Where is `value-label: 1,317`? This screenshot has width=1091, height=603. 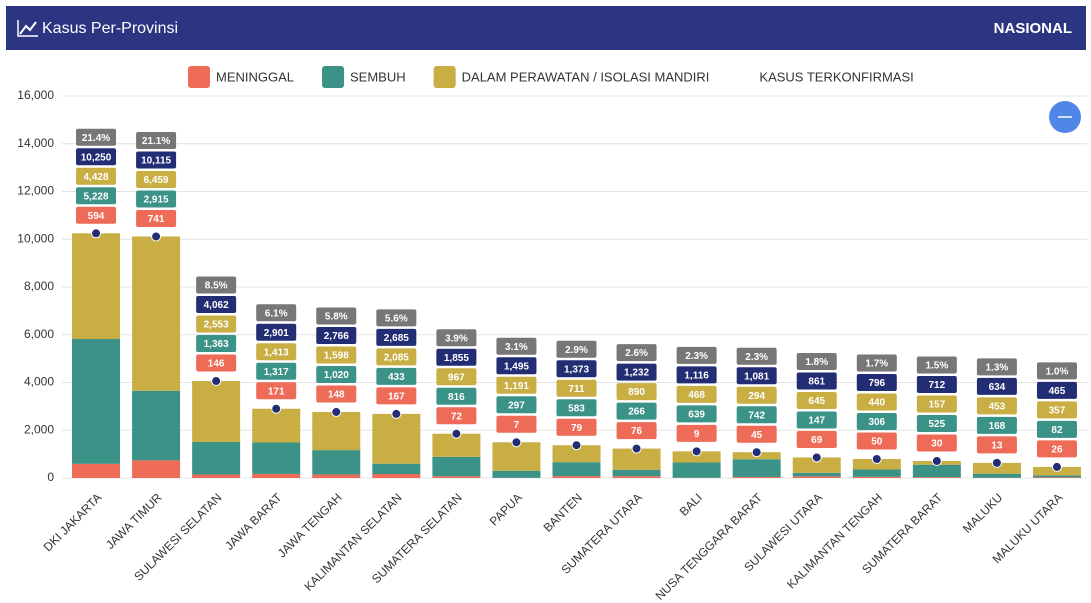
value-label: 1,317 is located at coordinates (276, 372).